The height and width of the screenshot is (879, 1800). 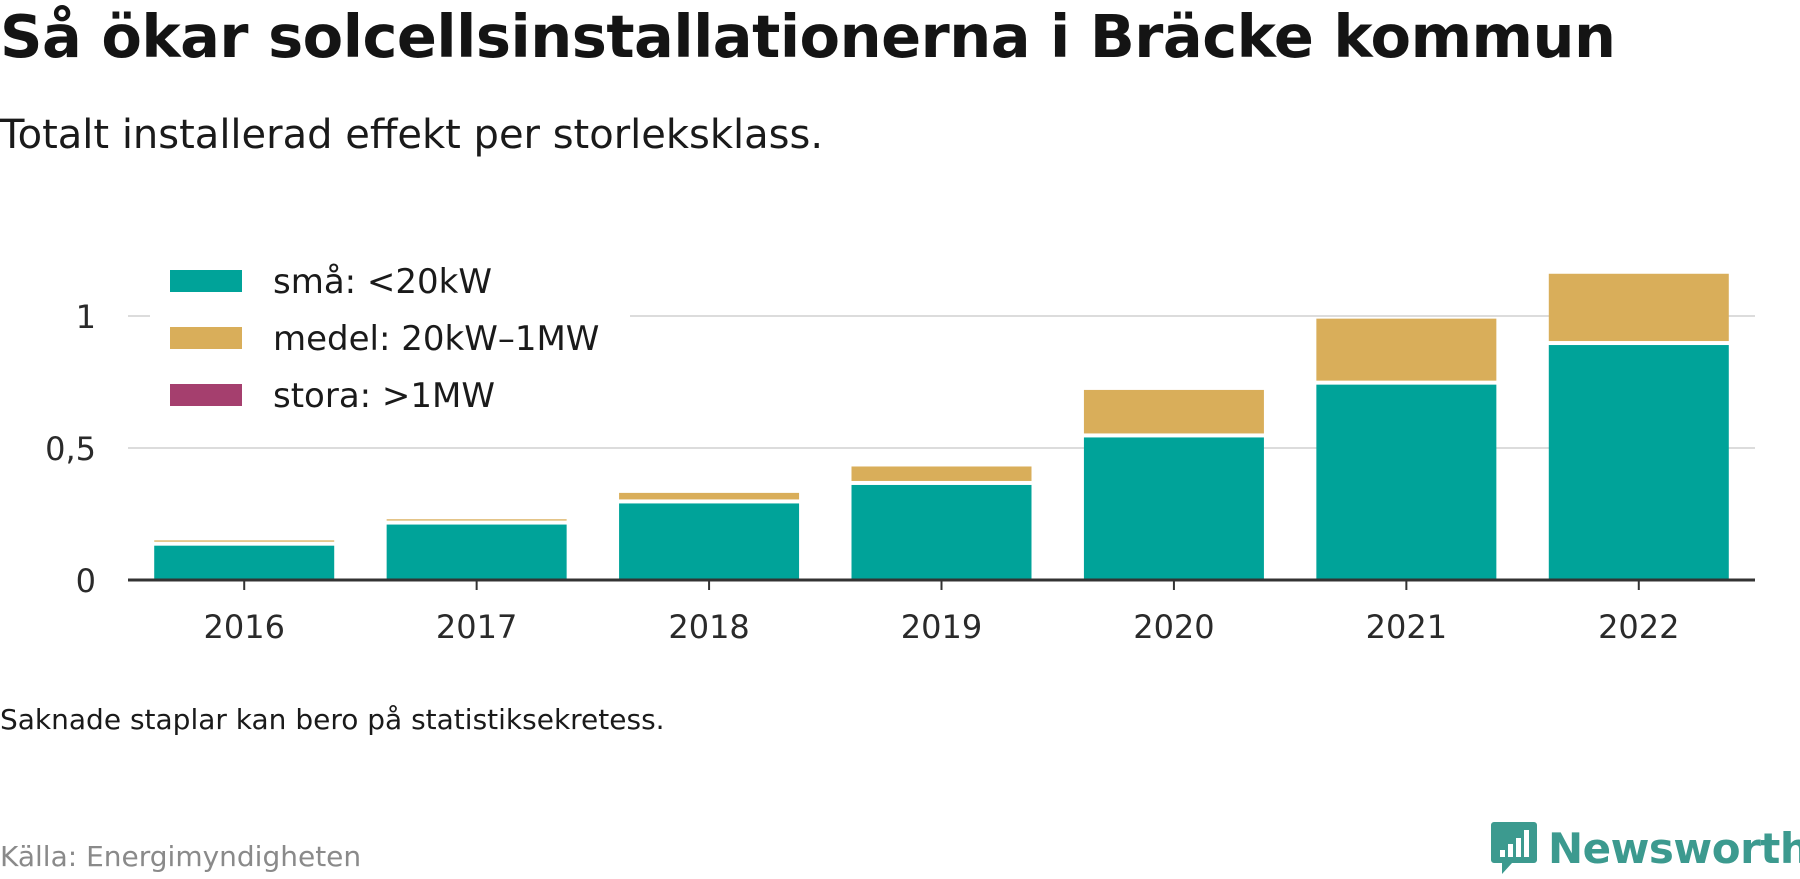 I want to click on x-tick-label: 2020, so click(x=1173, y=627).